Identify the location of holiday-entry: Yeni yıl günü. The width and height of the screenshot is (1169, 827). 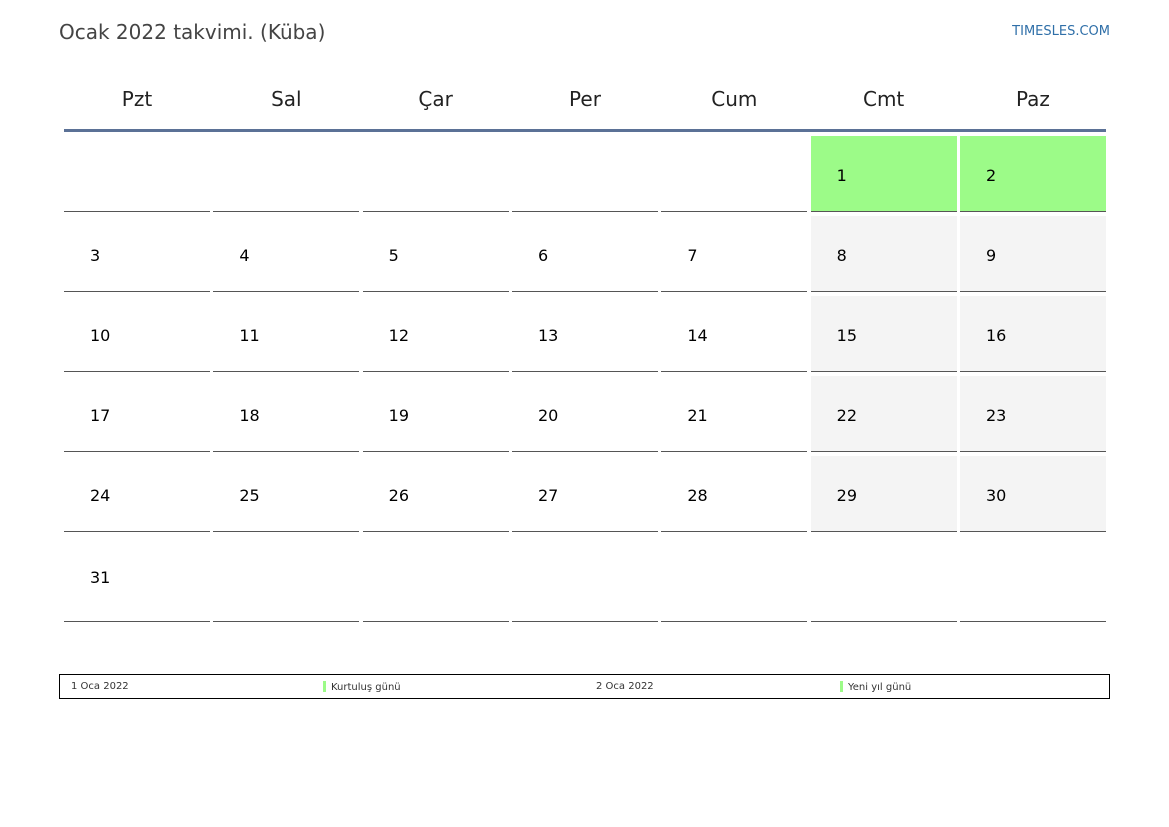
(875, 687).